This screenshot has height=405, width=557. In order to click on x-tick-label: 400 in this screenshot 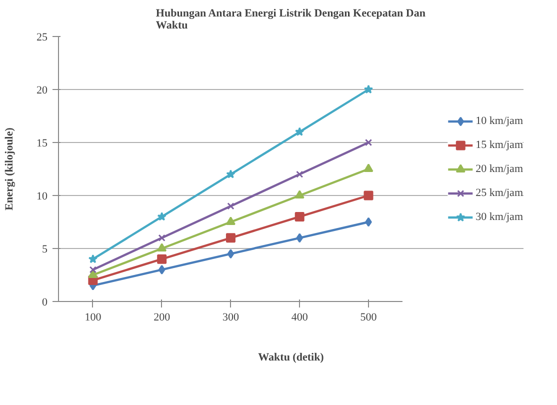, I will do `click(299, 318)`.